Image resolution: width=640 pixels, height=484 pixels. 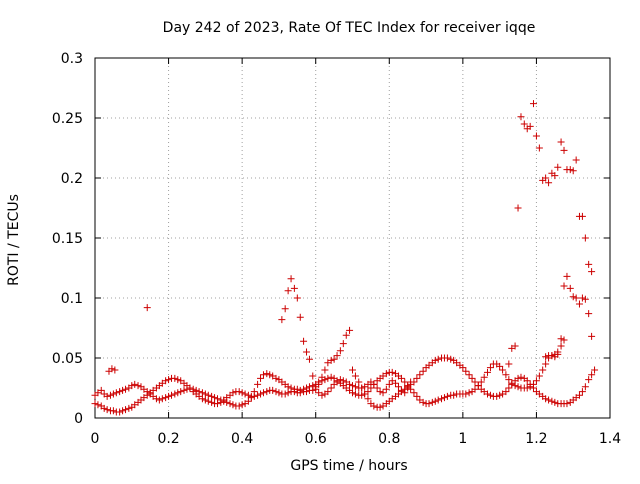 I want to click on y-tick-label: 0.1, so click(x=72, y=299).